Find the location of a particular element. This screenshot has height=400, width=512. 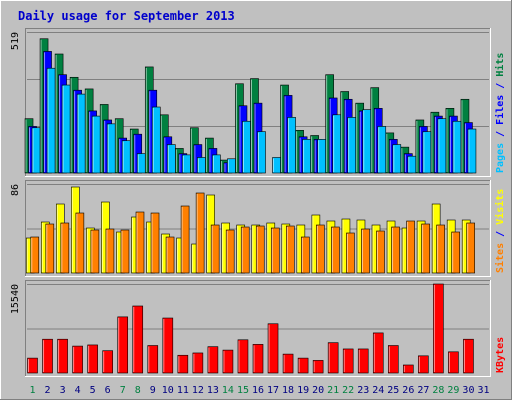

day-label: 22 is located at coordinates (348, 390).